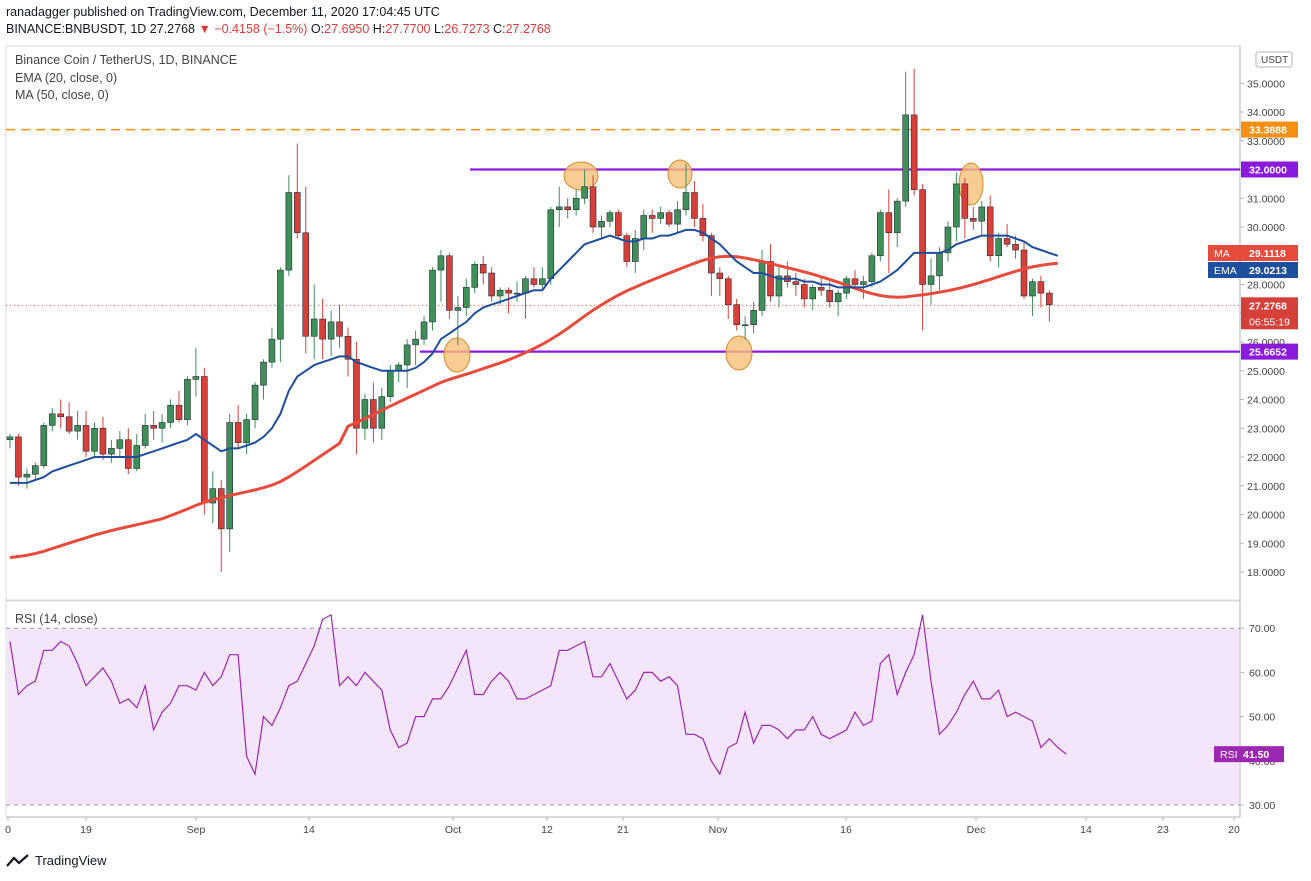 The height and width of the screenshot is (881, 1311). What do you see at coordinates (1222, 254) in the screenshot?
I see `indicator-tag-name: MA` at bounding box center [1222, 254].